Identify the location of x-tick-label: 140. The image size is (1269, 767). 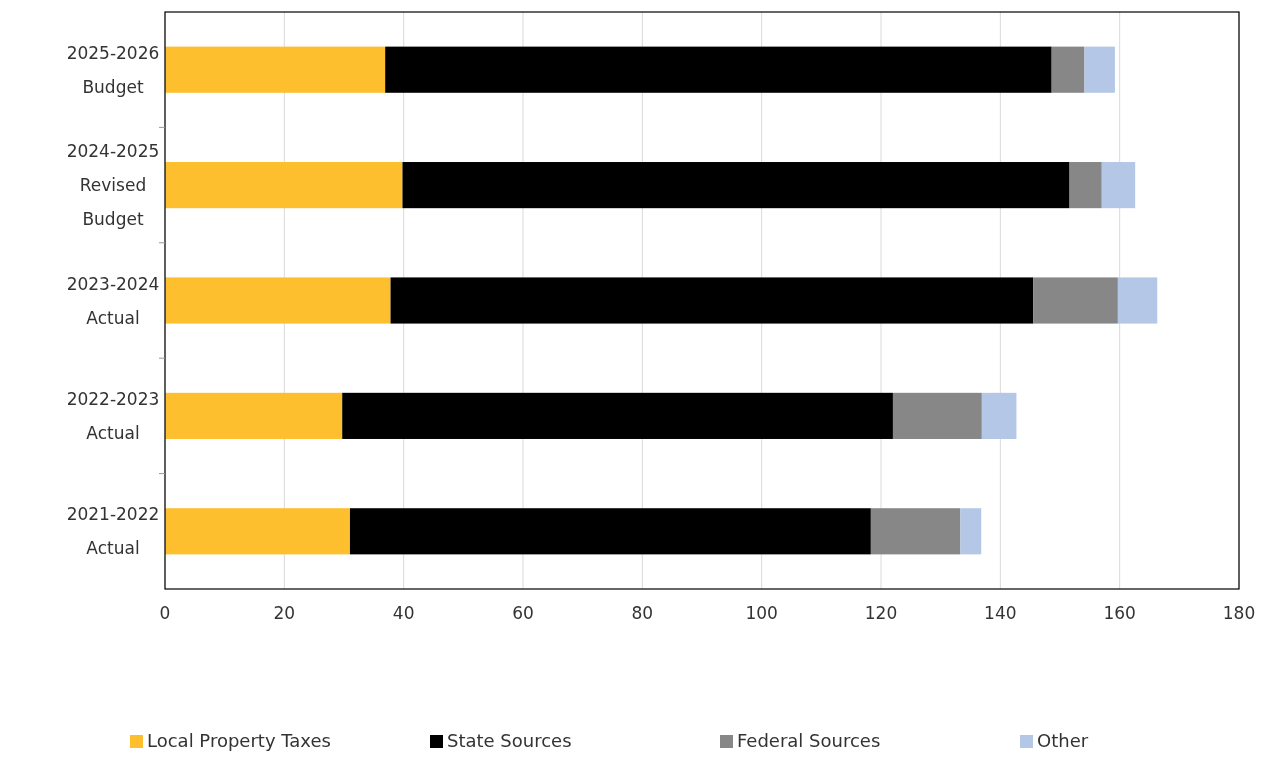
(1000, 613).